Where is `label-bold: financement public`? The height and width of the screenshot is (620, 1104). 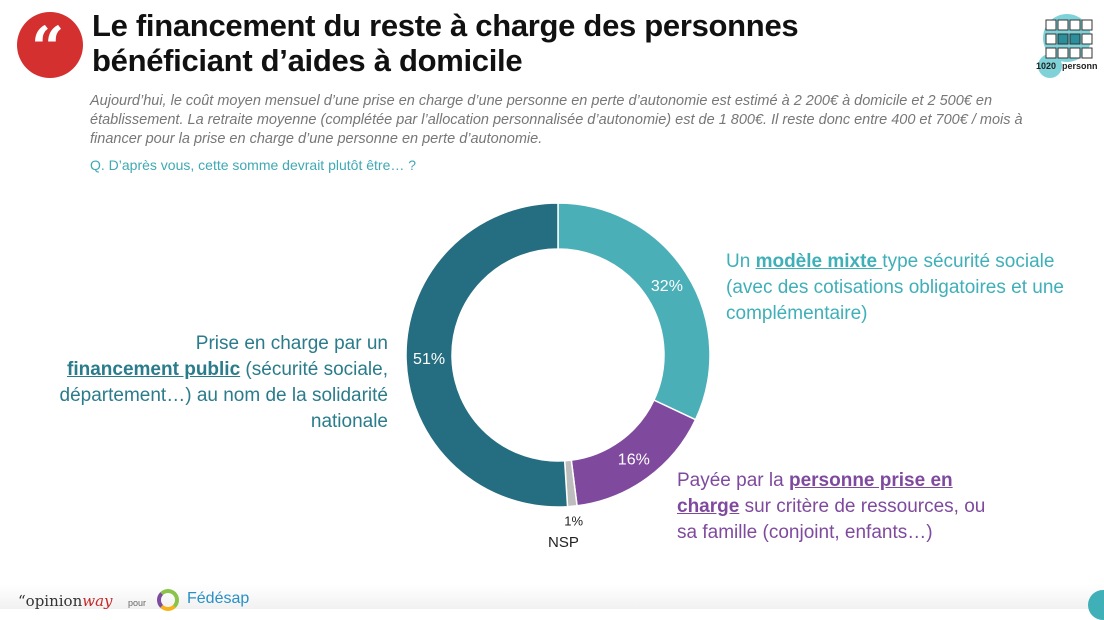 label-bold: financement public is located at coordinates (154, 369).